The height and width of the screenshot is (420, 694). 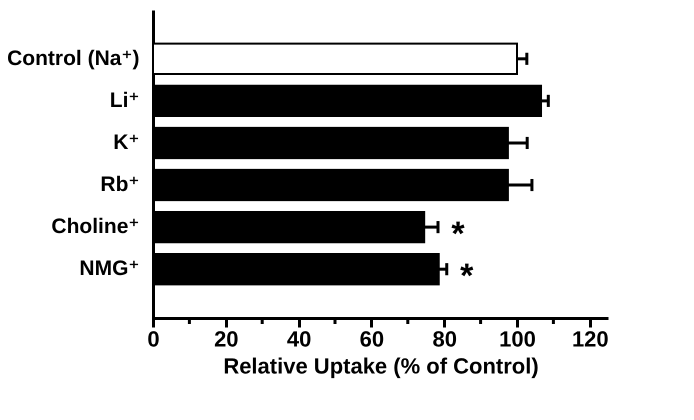 I want to click on y-tick-label: Choline⁺, so click(x=95, y=226).